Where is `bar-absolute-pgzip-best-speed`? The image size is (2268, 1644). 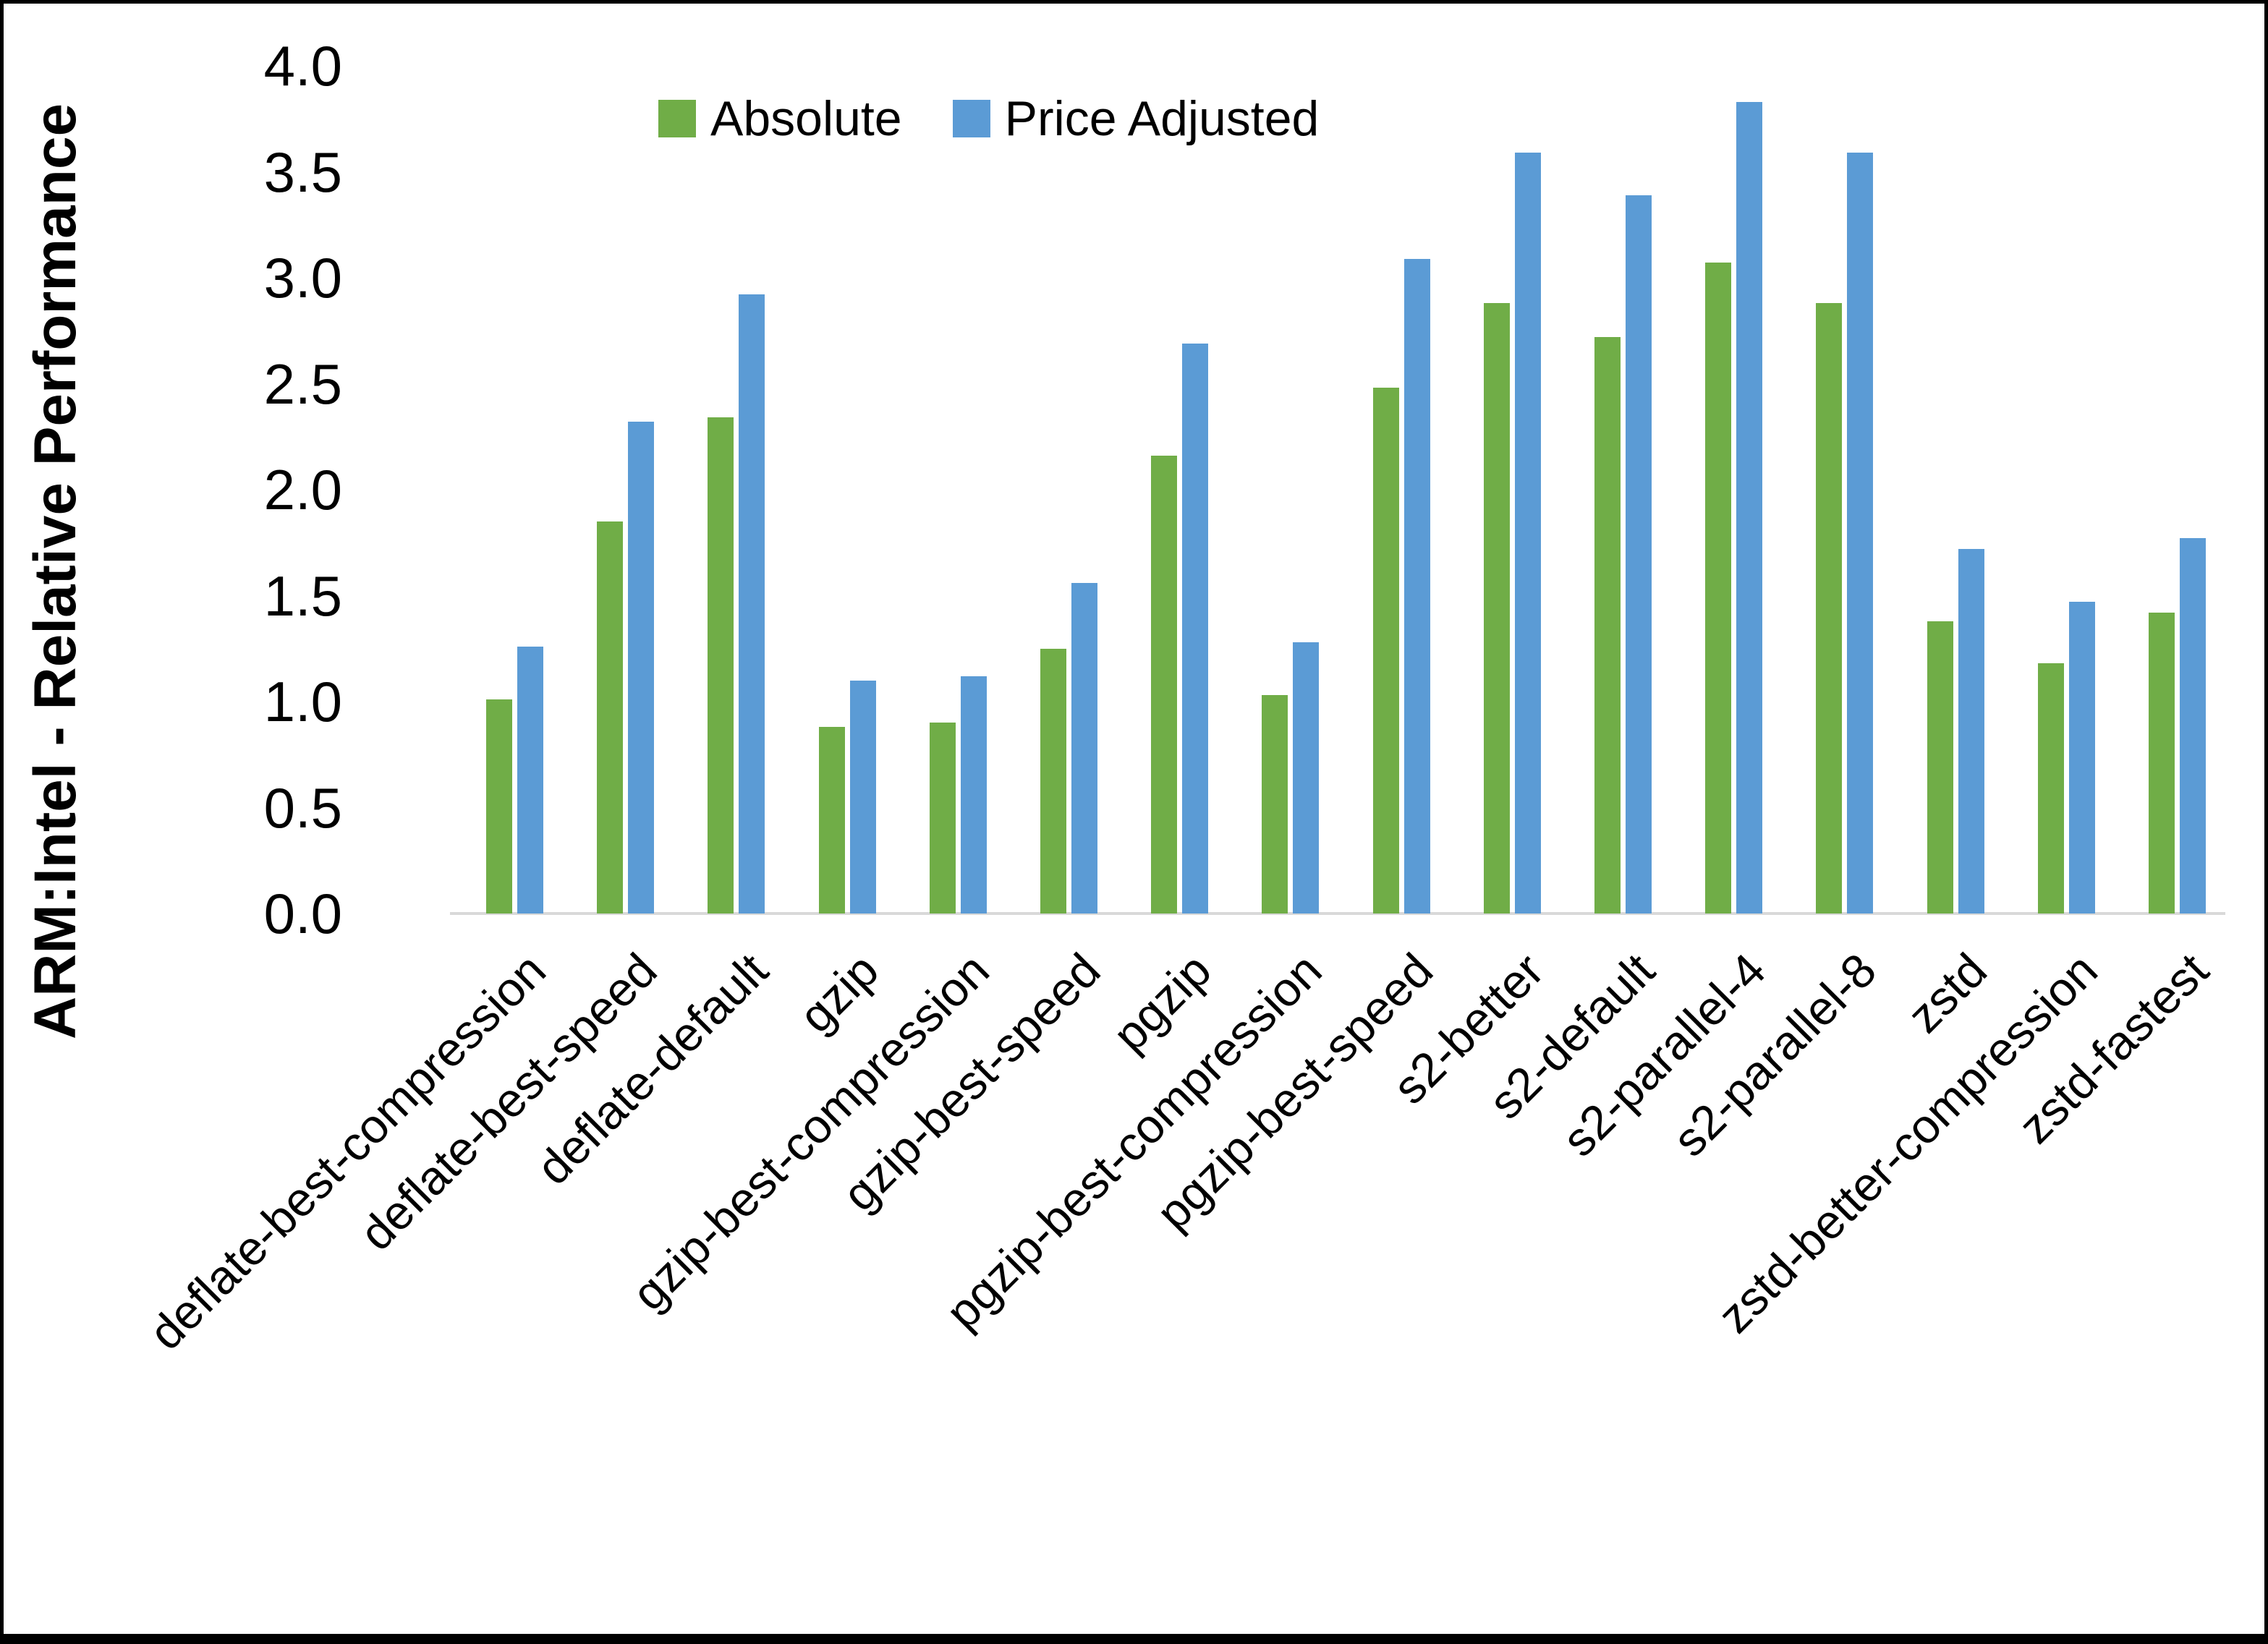 bar-absolute-pgzip-best-speed is located at coordinates (1385, 650).